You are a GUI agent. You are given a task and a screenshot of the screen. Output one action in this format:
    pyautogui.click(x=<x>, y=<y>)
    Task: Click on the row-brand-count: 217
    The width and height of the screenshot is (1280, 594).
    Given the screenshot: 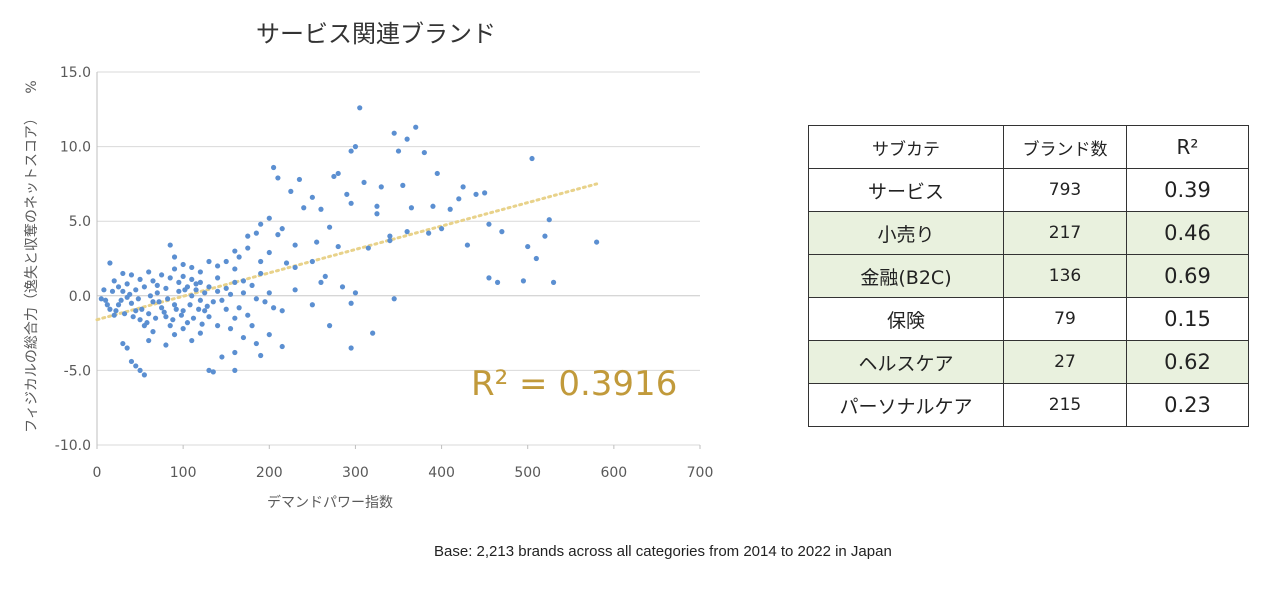 What is the action you would take?
    pyautogui.click(x=1065, y=233)
    